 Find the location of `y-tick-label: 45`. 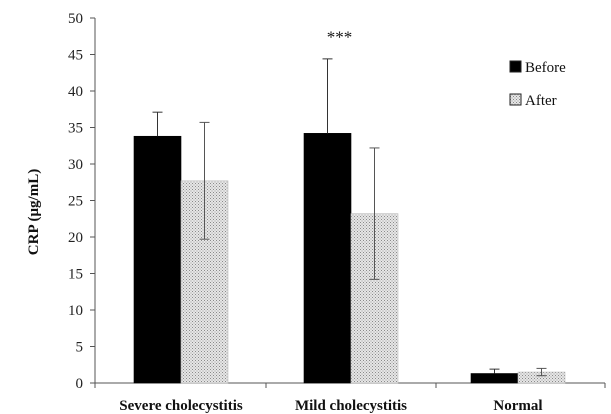

y-tick-label: 45 is located at coordinates (75, 56).